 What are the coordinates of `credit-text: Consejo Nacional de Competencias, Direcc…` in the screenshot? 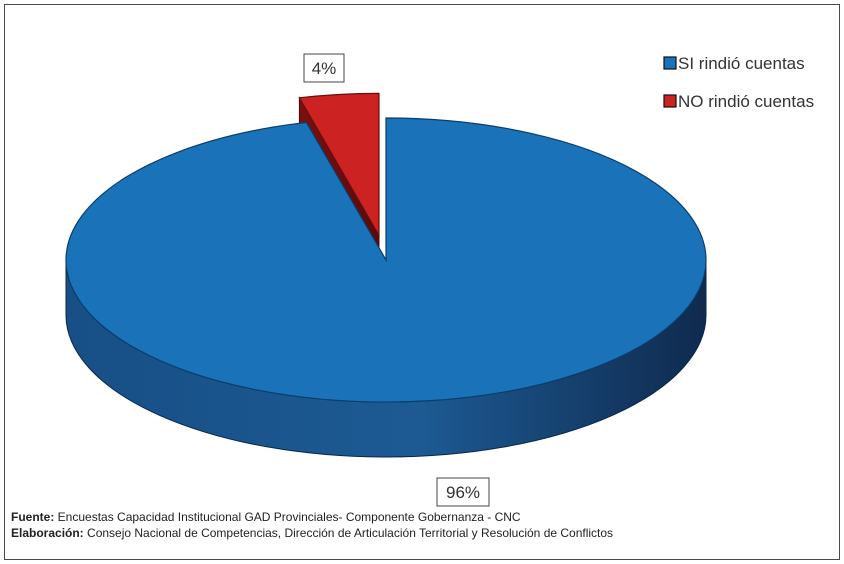 It's located at (348, 533).